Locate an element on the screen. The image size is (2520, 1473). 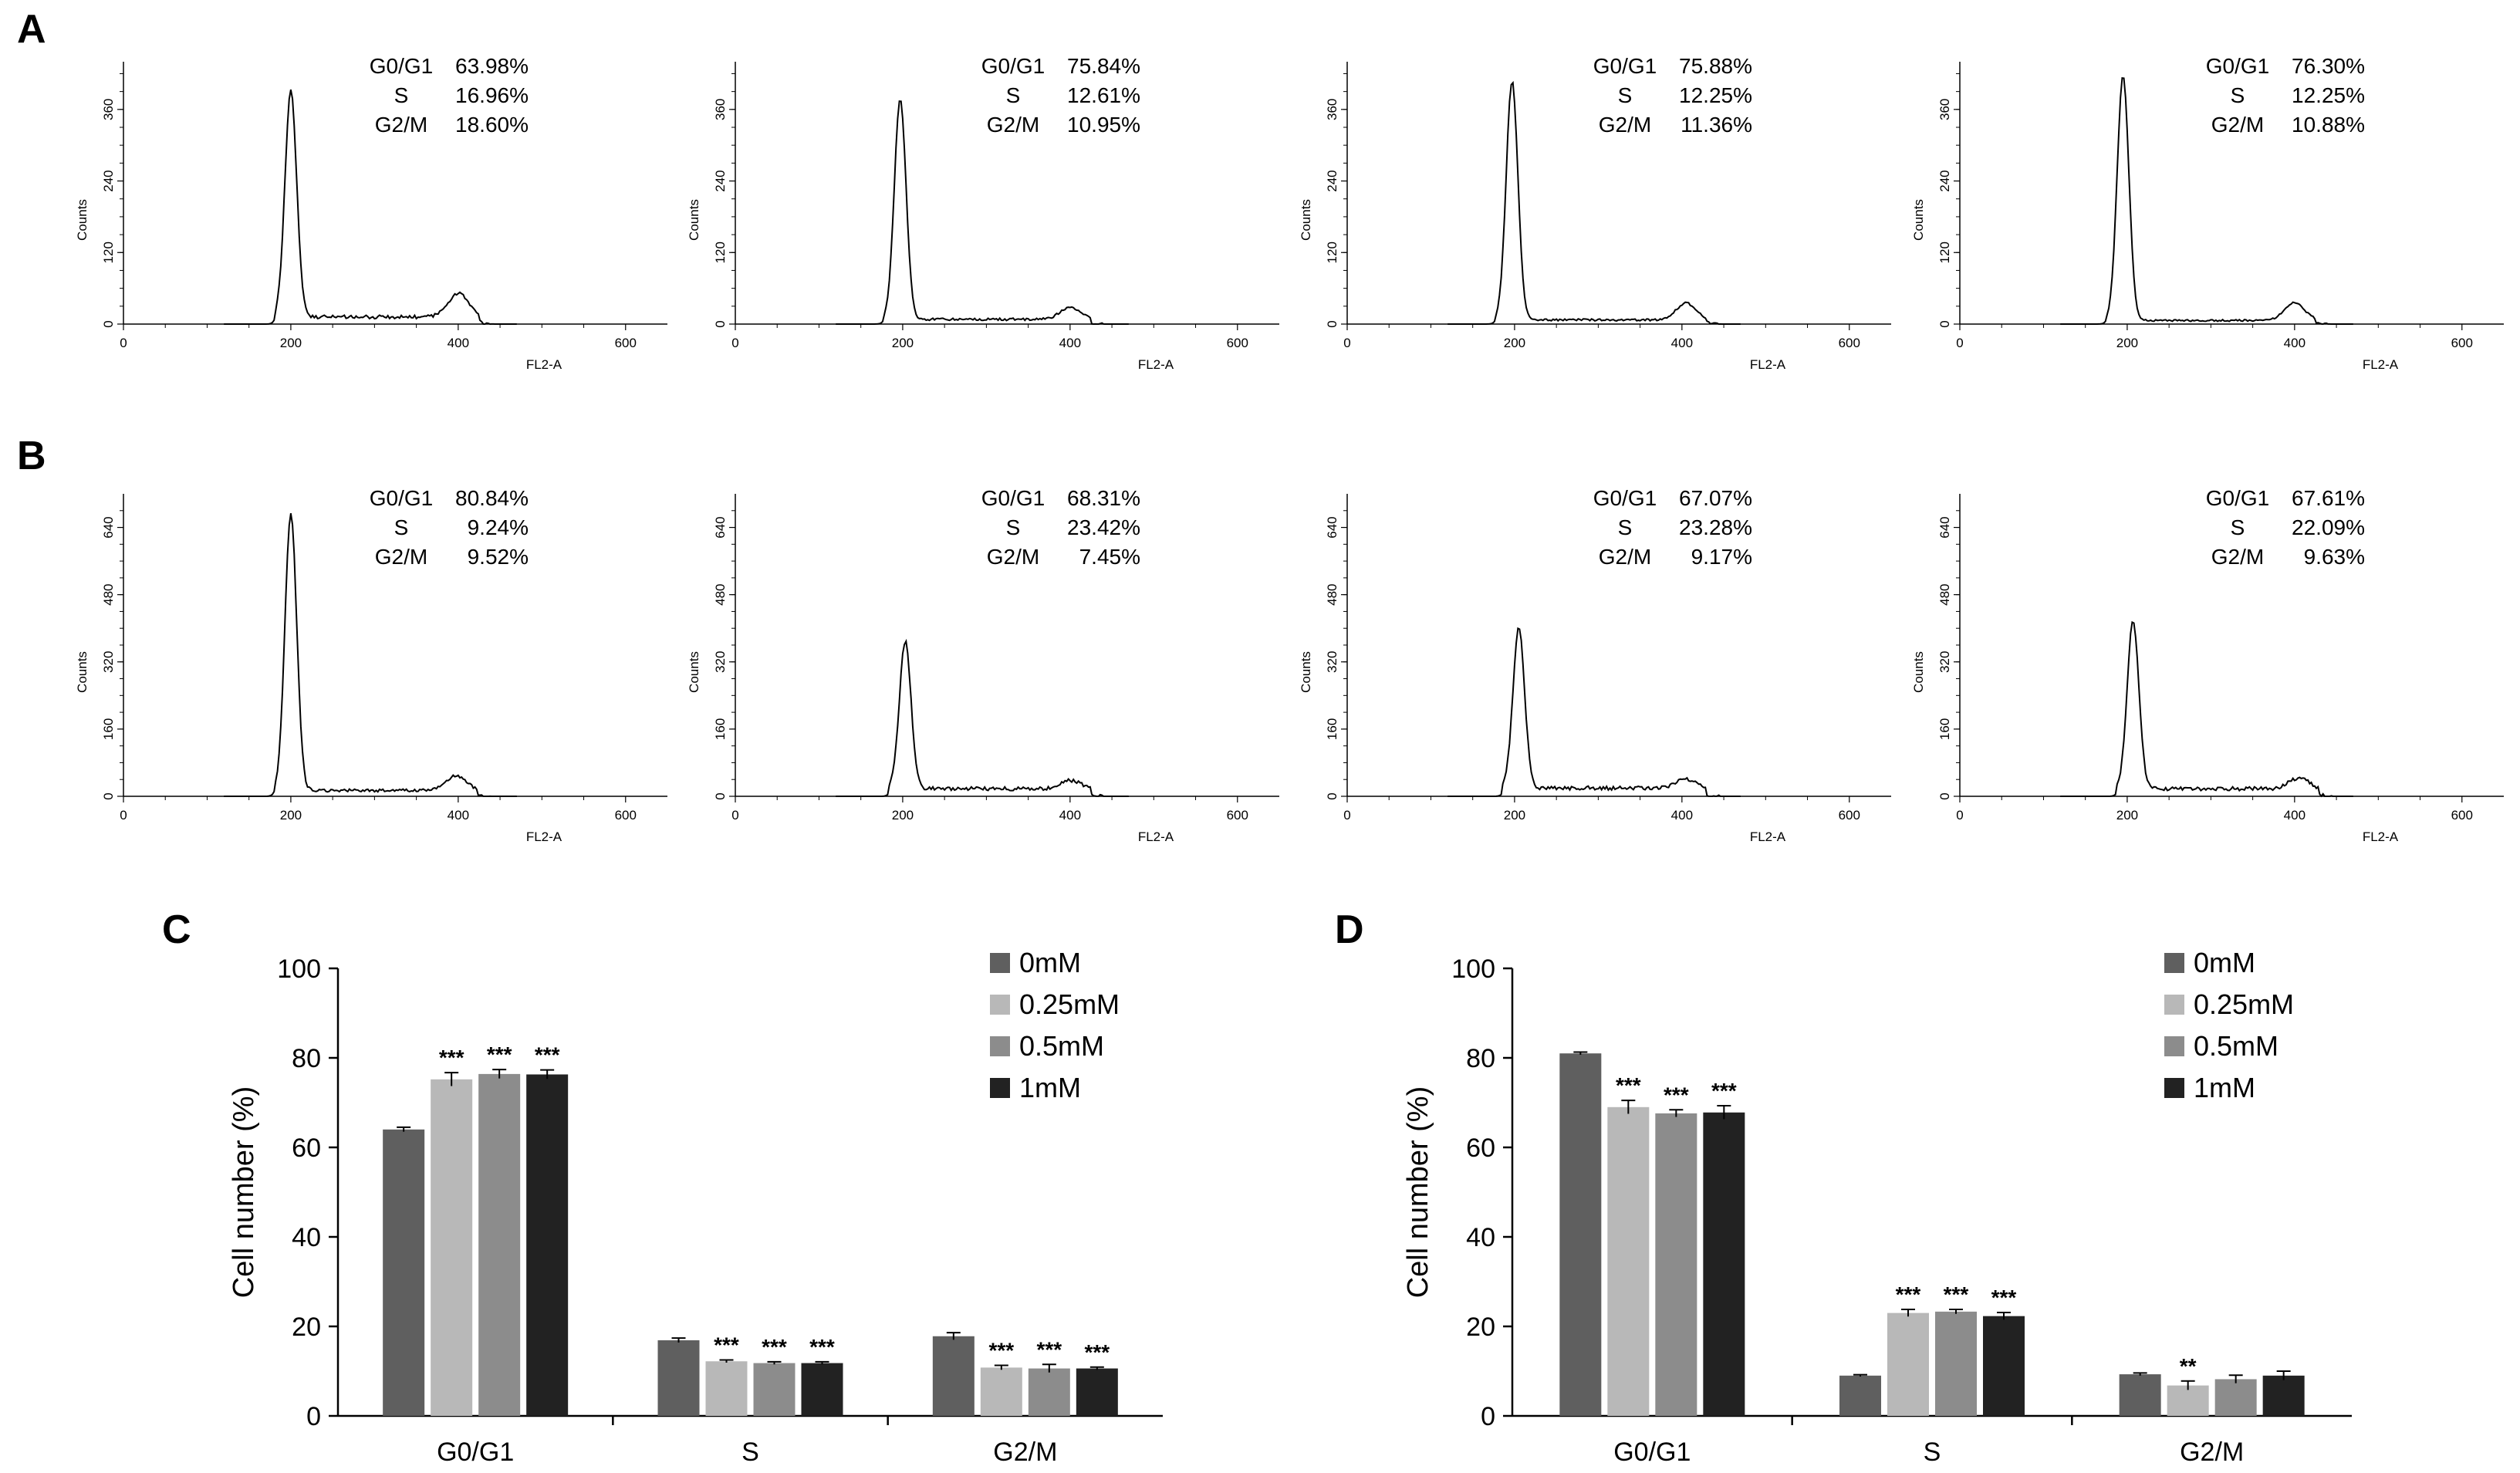
phase-percent: 75.88% is located at coordinates (1715, 66).